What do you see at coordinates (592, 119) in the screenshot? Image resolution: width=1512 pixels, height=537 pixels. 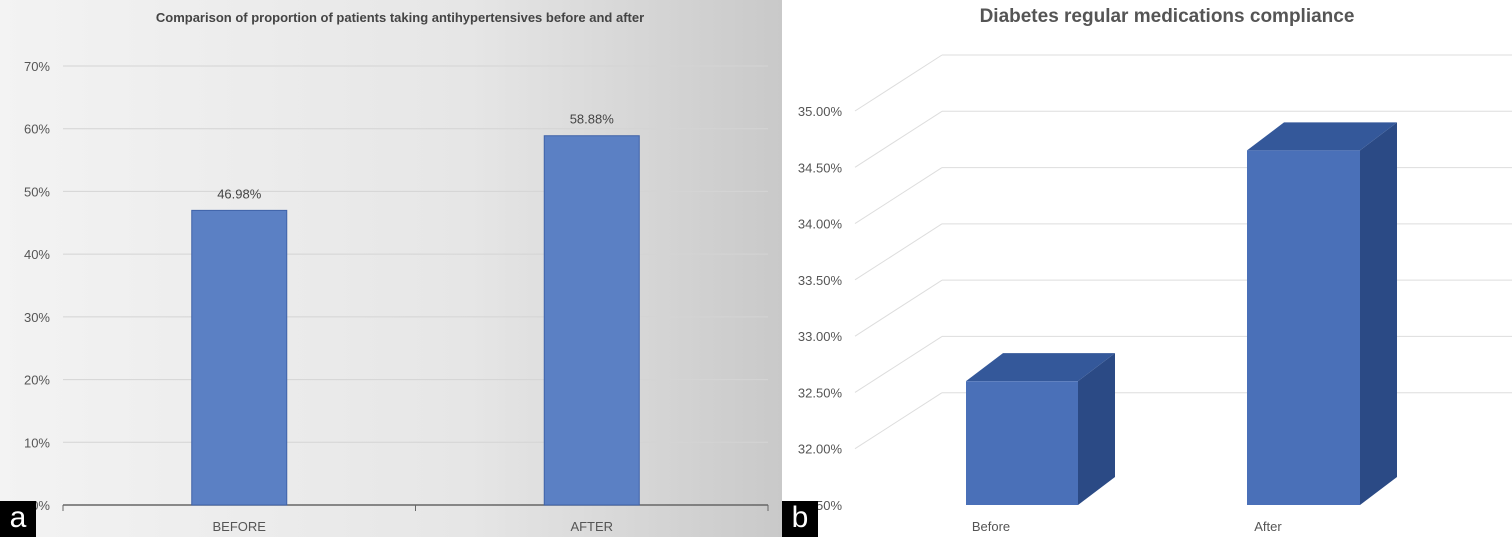 I see `chart-a-data-label: 58.88%` at bounding box center [592, 119].